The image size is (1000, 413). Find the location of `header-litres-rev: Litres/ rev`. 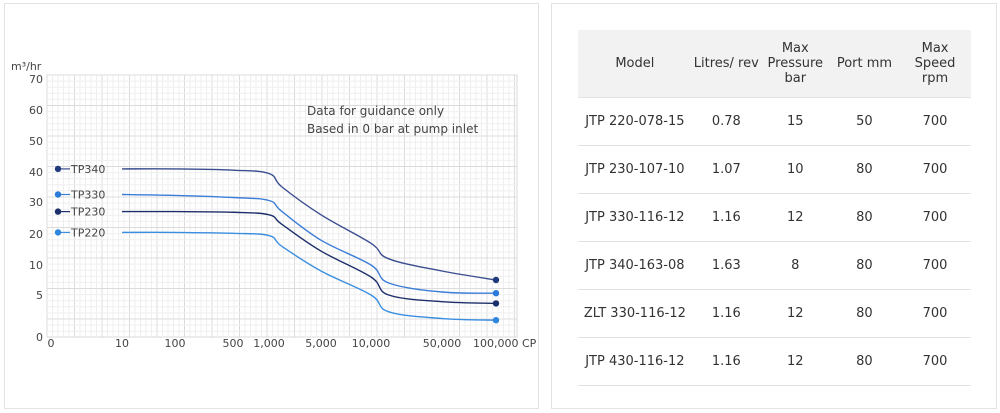

header-litres-rev: Litres/ rev is located at coordinates (726, 64).